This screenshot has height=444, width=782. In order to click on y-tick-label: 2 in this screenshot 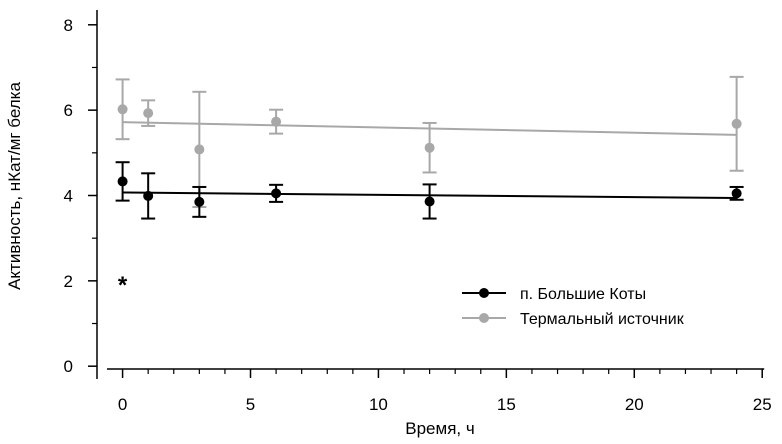, I will do `click(68, 281)`.